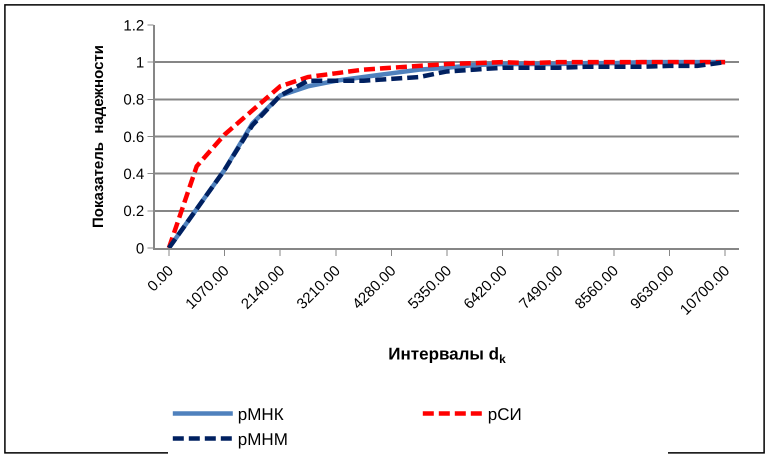 The width and height of the screenshot is (769, 458). Describe the element at coordinates (261, 414) in the screenshot. I see `legend-label: pМНК` at that location.